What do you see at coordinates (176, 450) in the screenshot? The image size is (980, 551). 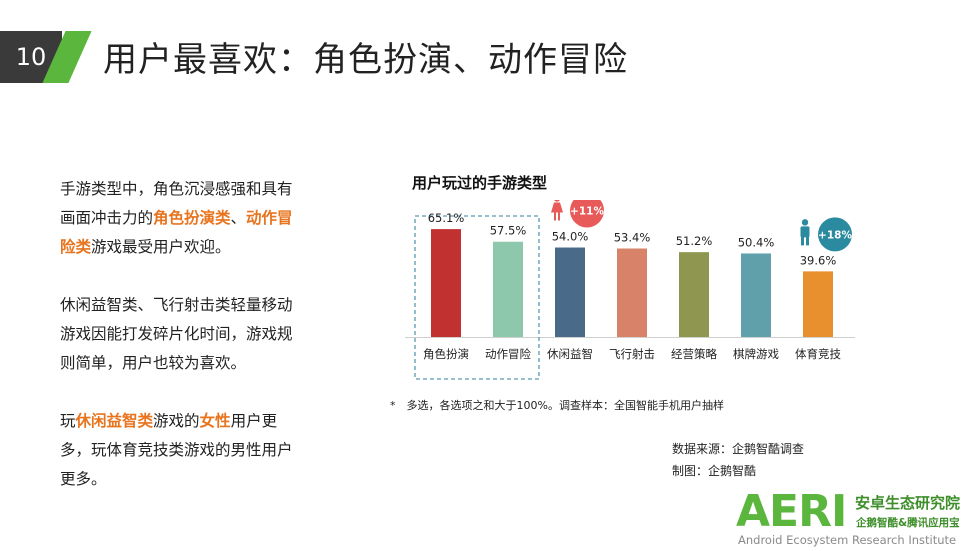 I see `para3-line2: 多，玩体育竞技类游戏的男性用户` at bounding box center [176, 450].